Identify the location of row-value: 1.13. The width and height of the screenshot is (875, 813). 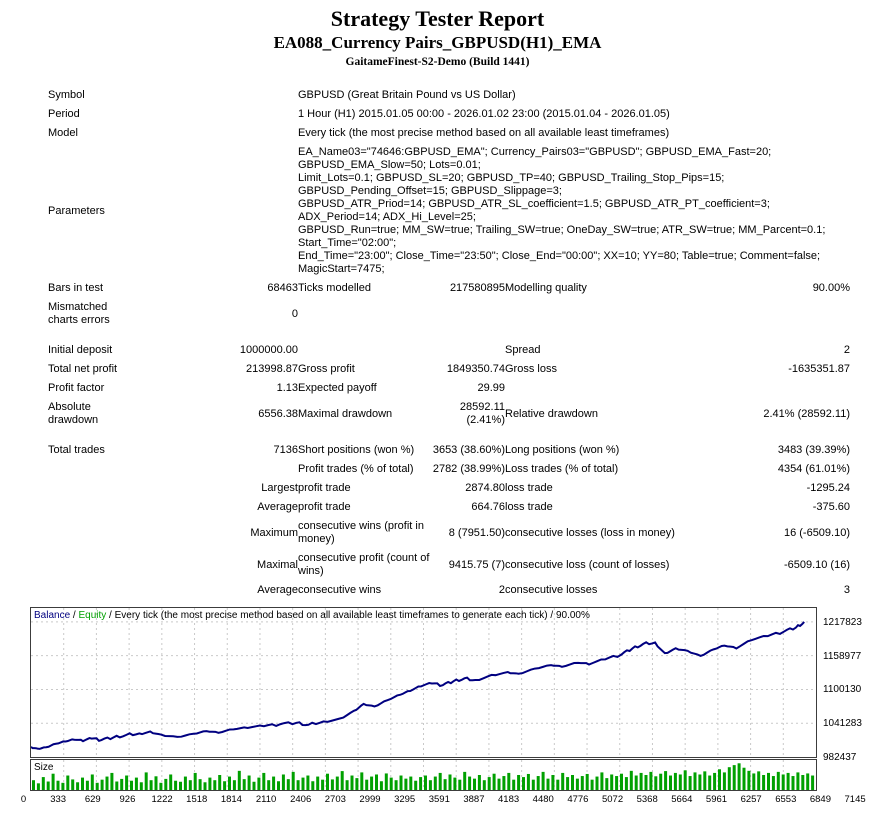
(287, 388).